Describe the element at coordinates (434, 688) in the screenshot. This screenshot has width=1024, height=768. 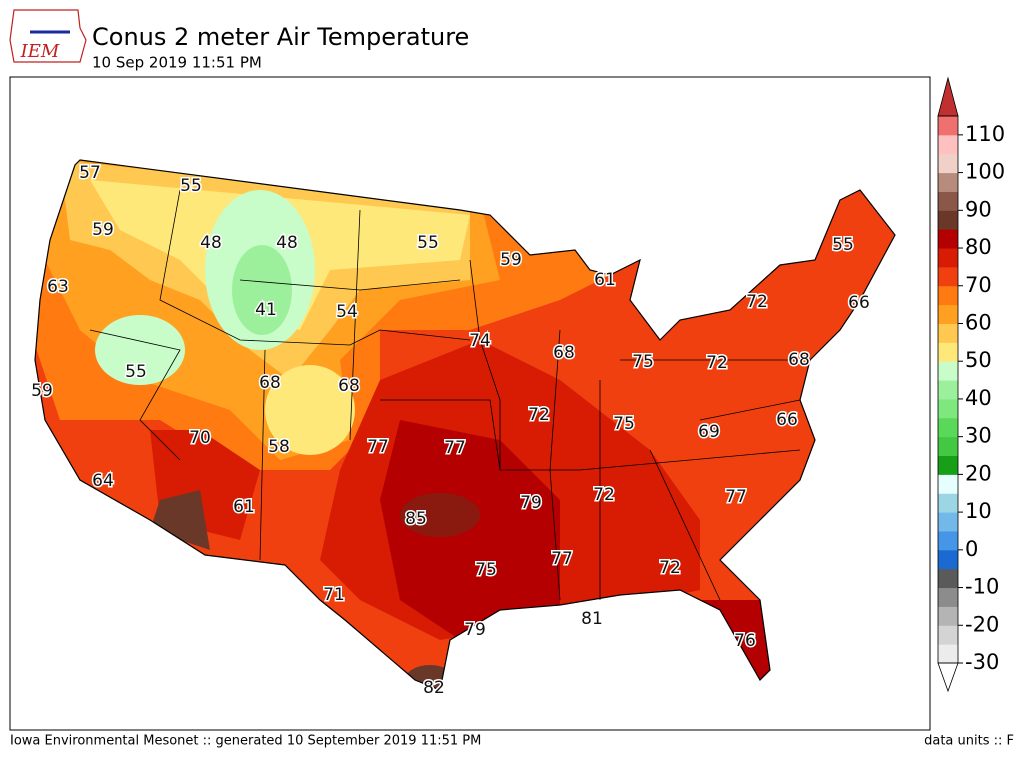
I see `contour-label: 82` at that location.